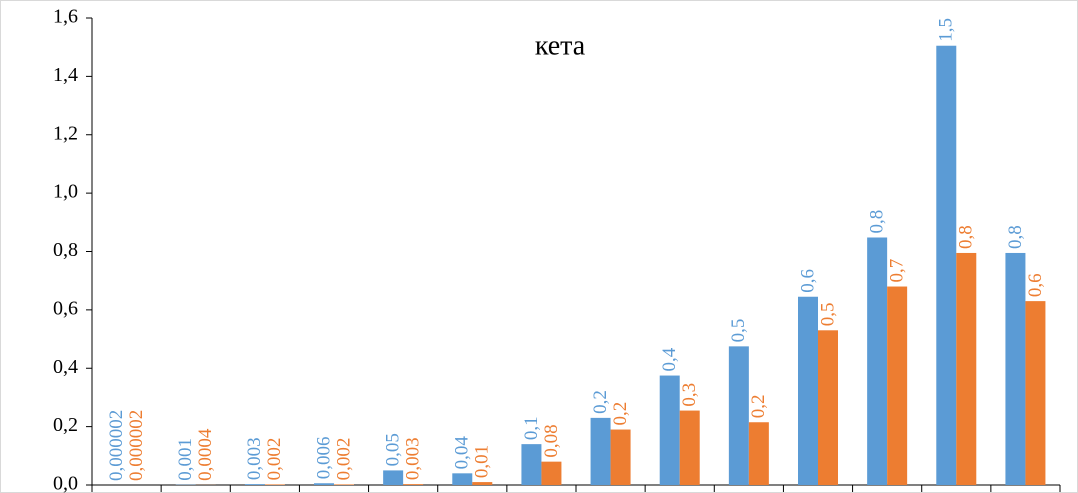 This screenshot has height=493, width=1078. Describe the element at coordinates (65, 250) in the screenshot. I see `y-tick-label: 0,8` at that location.